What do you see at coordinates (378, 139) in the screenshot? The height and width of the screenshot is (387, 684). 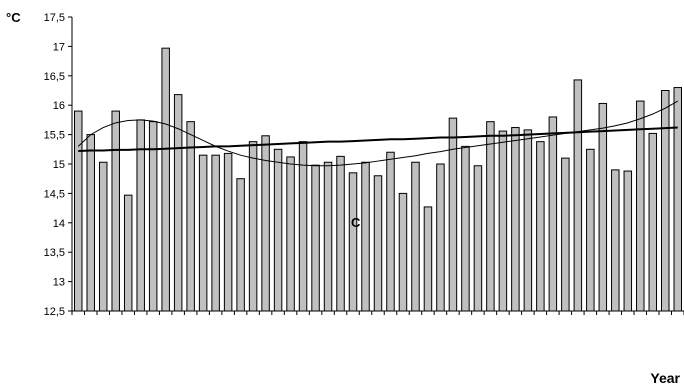 I see `trend-line-linear` at bounding box center [378, 139].